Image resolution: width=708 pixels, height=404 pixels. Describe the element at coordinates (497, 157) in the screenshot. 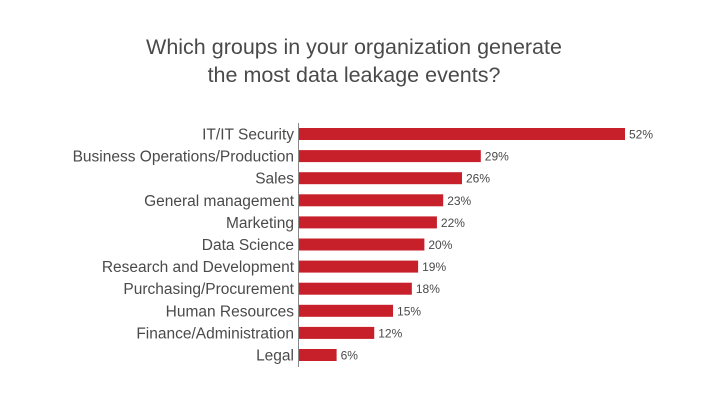

I see `value-label: 29%` at that location.